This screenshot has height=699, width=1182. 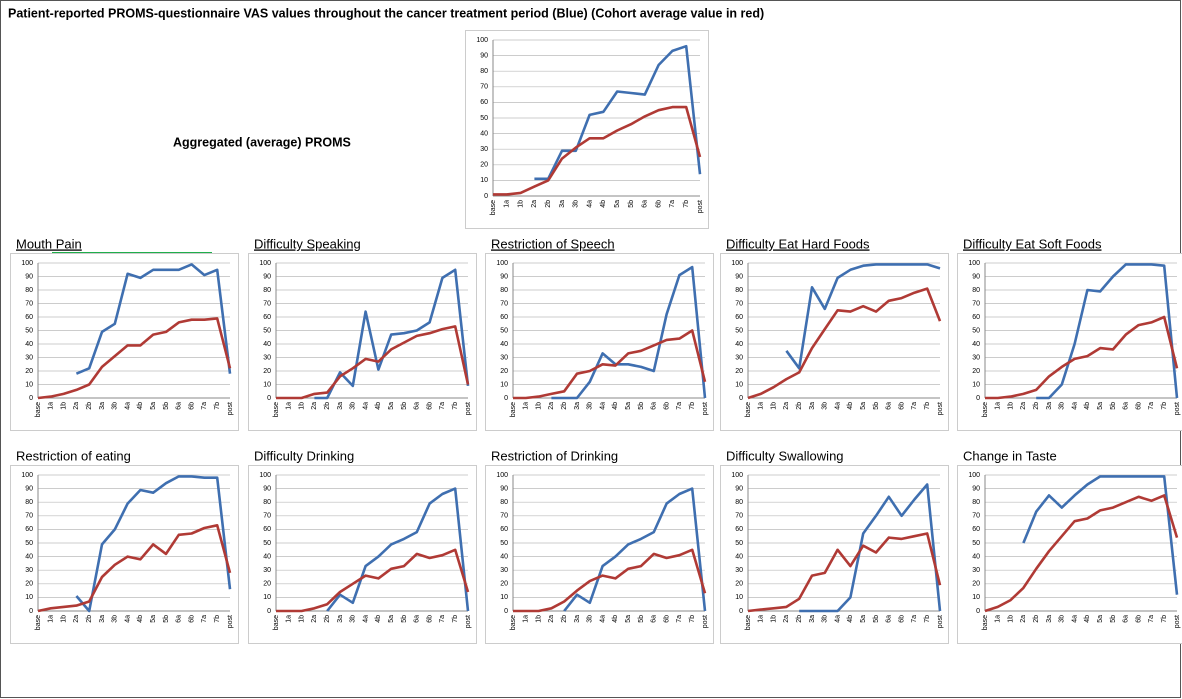 What do you see at coordinates (666, 406) in the screenshot?
I see `x-tick-label: 6b` at bounding box center [666, 406].